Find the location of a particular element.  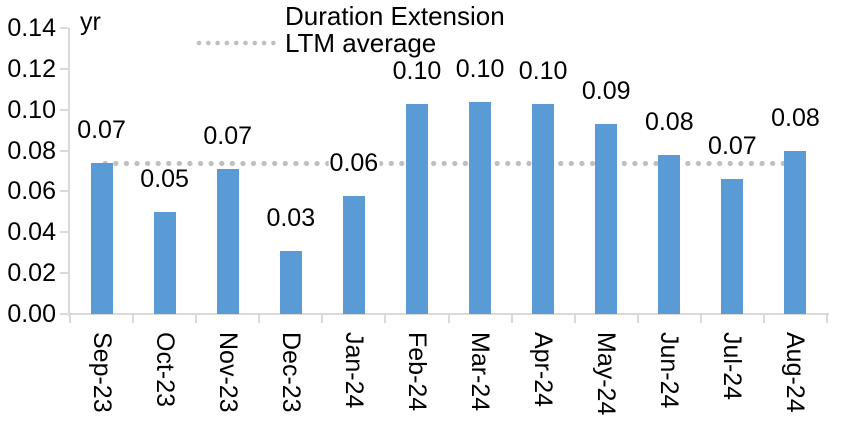

y-axis-tick-label: 0.10 is located at coordinates (31, 109).